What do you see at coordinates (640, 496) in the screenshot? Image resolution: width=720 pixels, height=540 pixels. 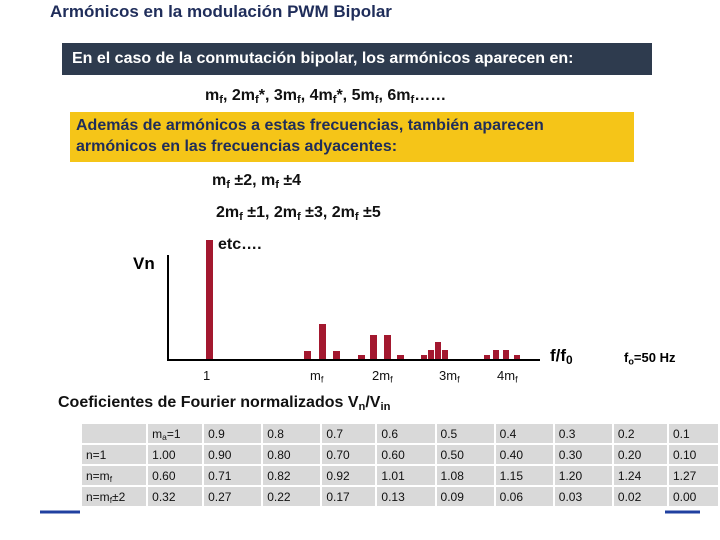 I see `table-cell: 0.02` at bounding box center [640, 496].